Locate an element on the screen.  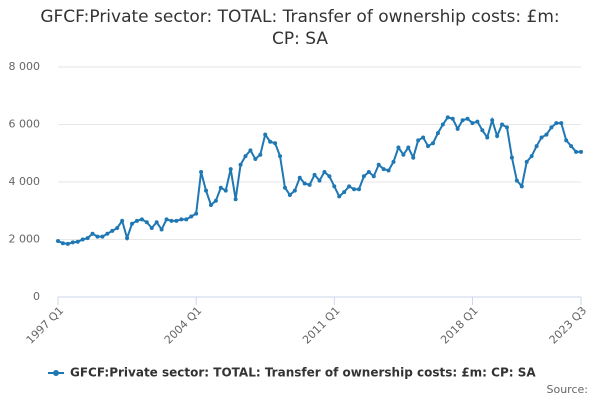
x-tick-label: 2011 Q1 is located at coordinates (321, 325).